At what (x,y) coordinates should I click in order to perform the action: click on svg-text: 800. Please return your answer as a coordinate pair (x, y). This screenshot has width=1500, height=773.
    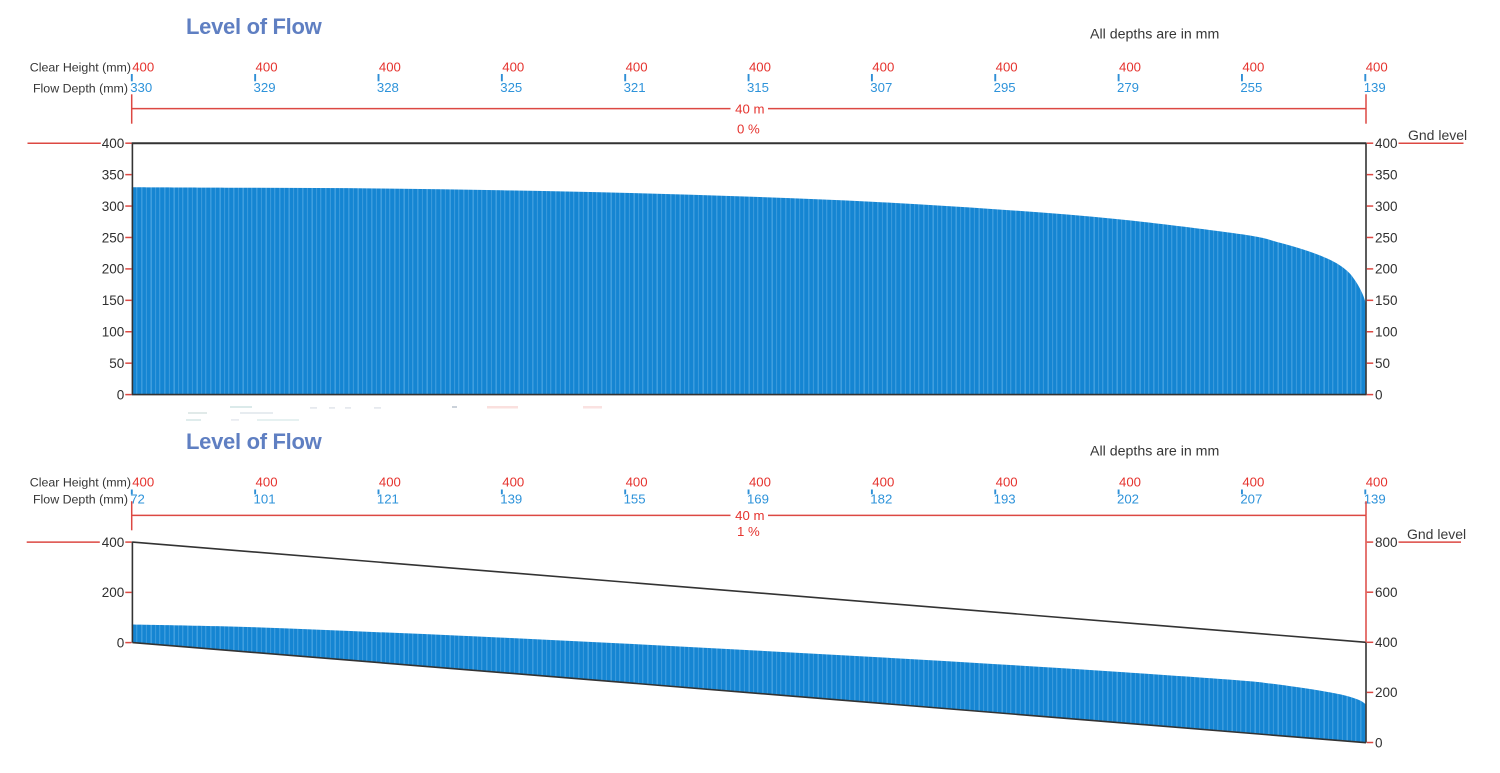
    Looking at the image, I should click on (1386, 542).